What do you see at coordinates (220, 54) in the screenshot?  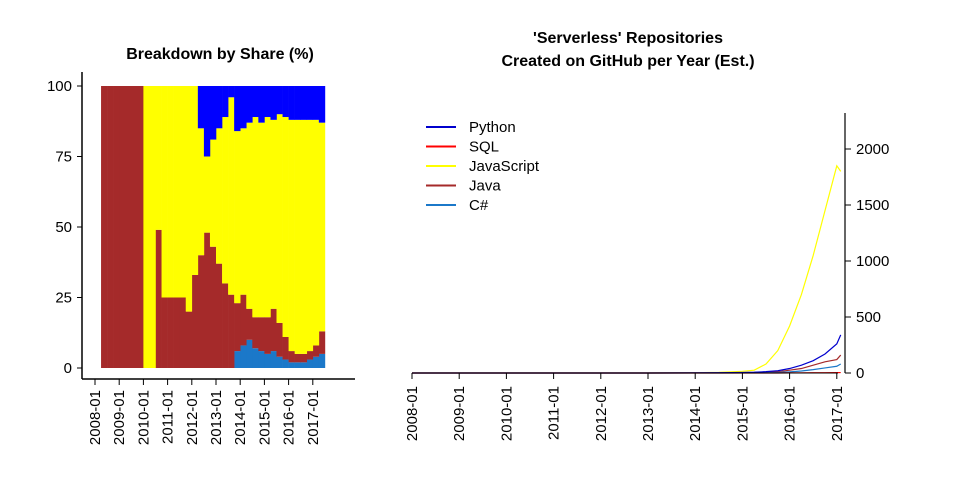 I see `share-chart-title: Breakdown by Share (%)` at bounding box center [220, 54].